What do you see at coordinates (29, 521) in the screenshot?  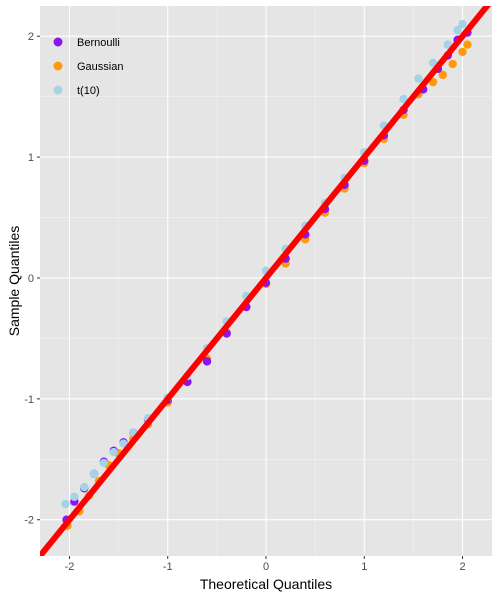 I see `y-tick-label: -2` at bounding box center [29, 521].